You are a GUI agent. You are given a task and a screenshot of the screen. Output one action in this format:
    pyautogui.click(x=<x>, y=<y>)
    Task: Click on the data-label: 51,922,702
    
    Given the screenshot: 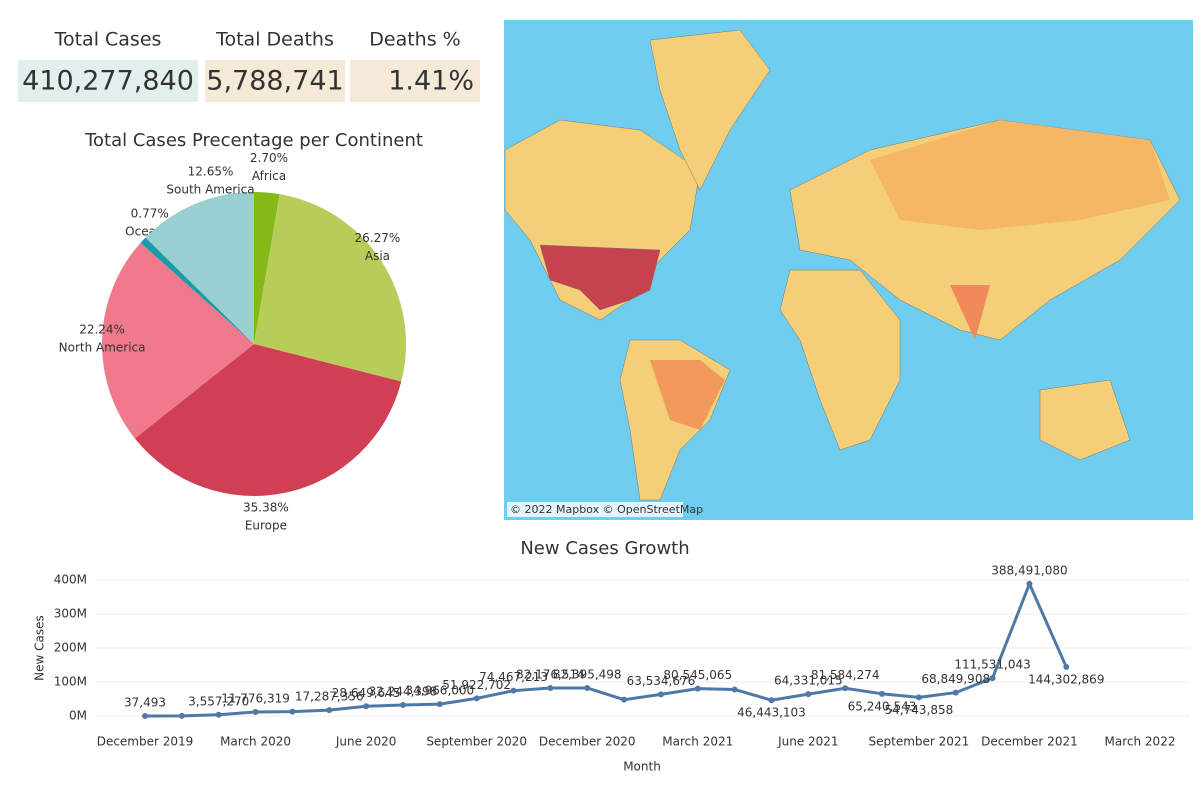 What is the action you would take?
    pyautogui.click(x=476, y=685)
    